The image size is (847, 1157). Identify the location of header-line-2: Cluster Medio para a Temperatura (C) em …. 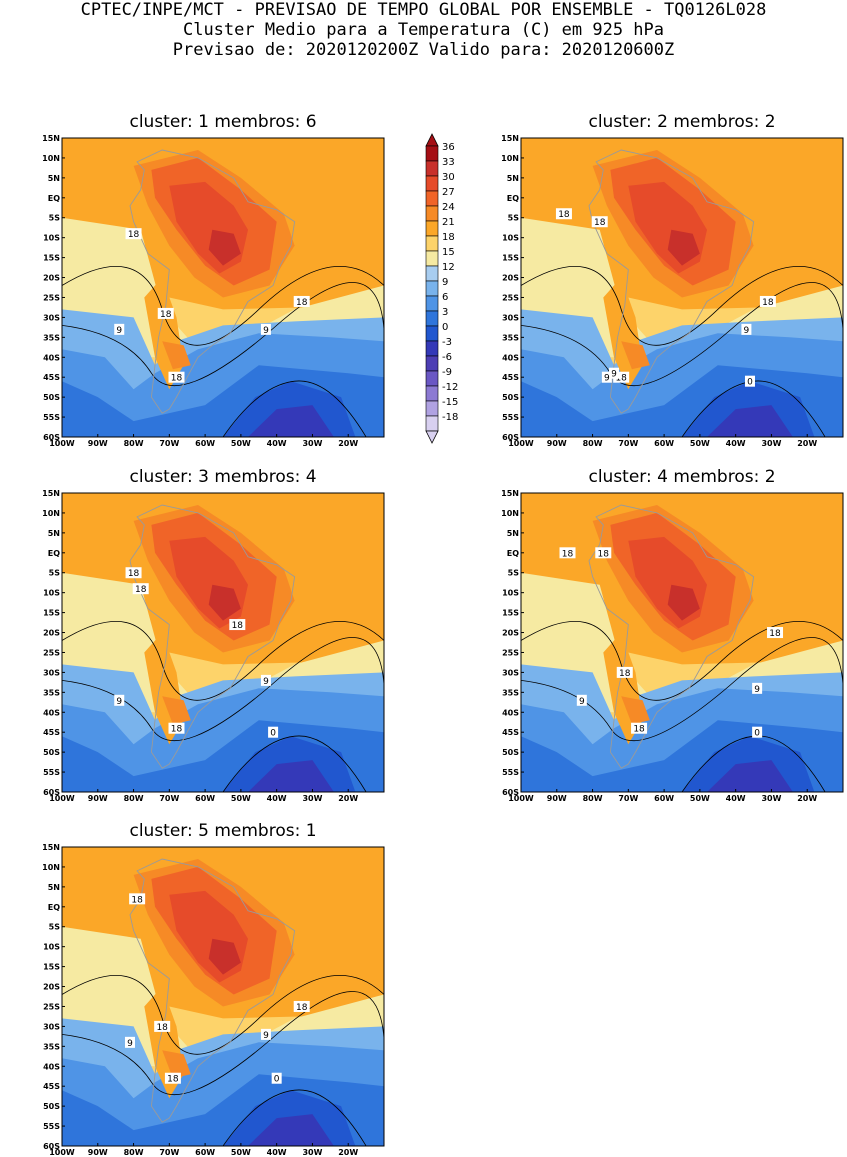
(423, 30).